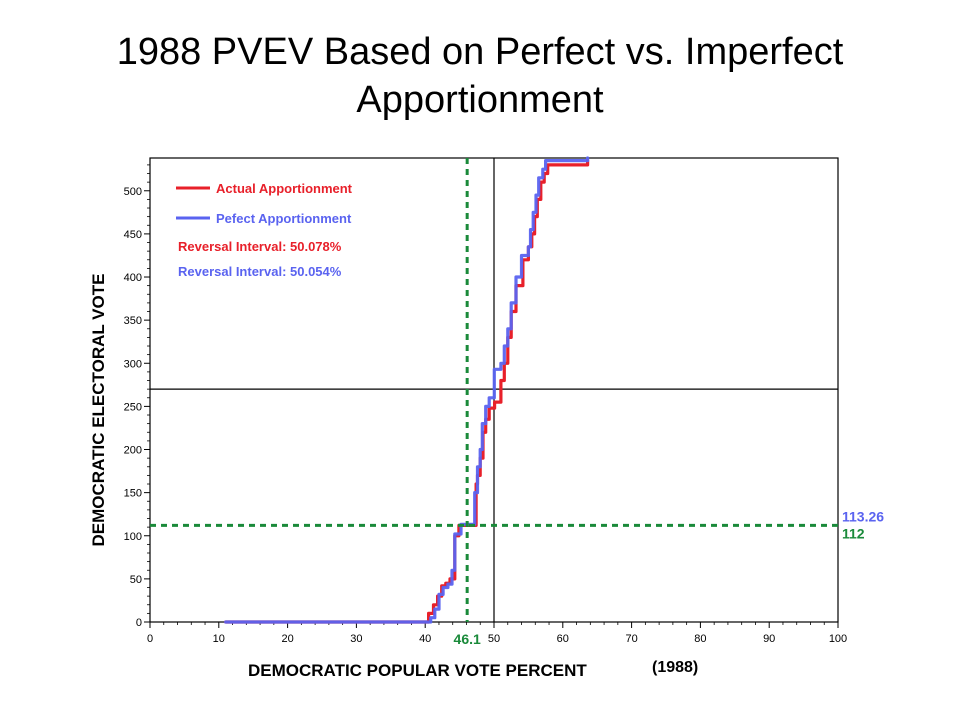 The image size is (960, 720). Describe the element at coordinates (284, 188) in the screenshot. I see `legend-label-actual: Actual Apportionment` at that location.